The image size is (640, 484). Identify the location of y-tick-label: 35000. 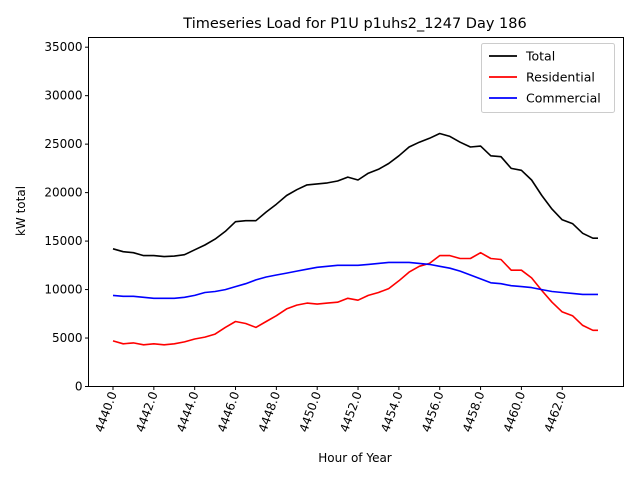
(63, 47).